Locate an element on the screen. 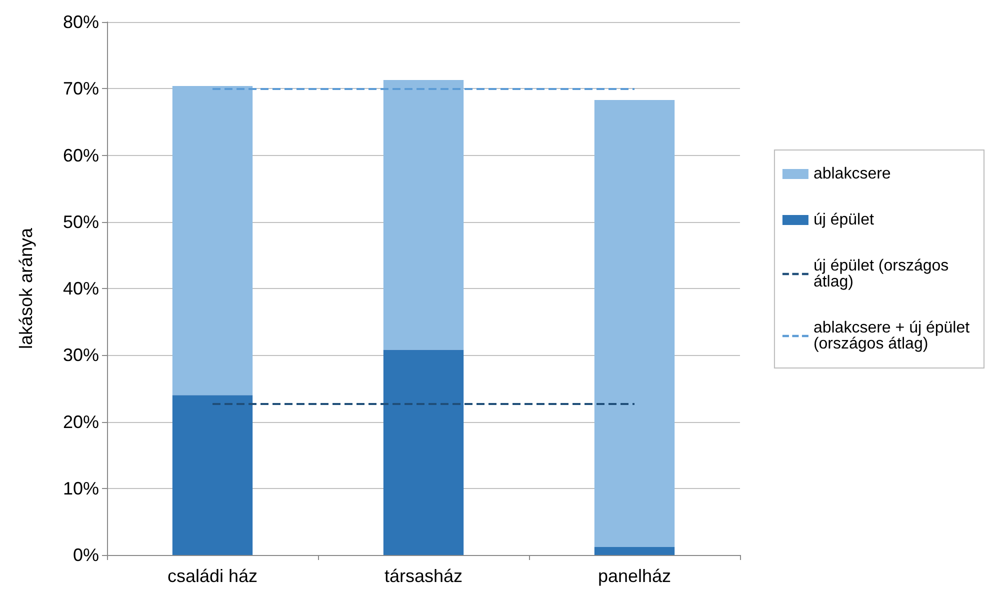 This screenshot has width=990, height=599. legend-label: ablakcsere is located at coordinates (852, 174).